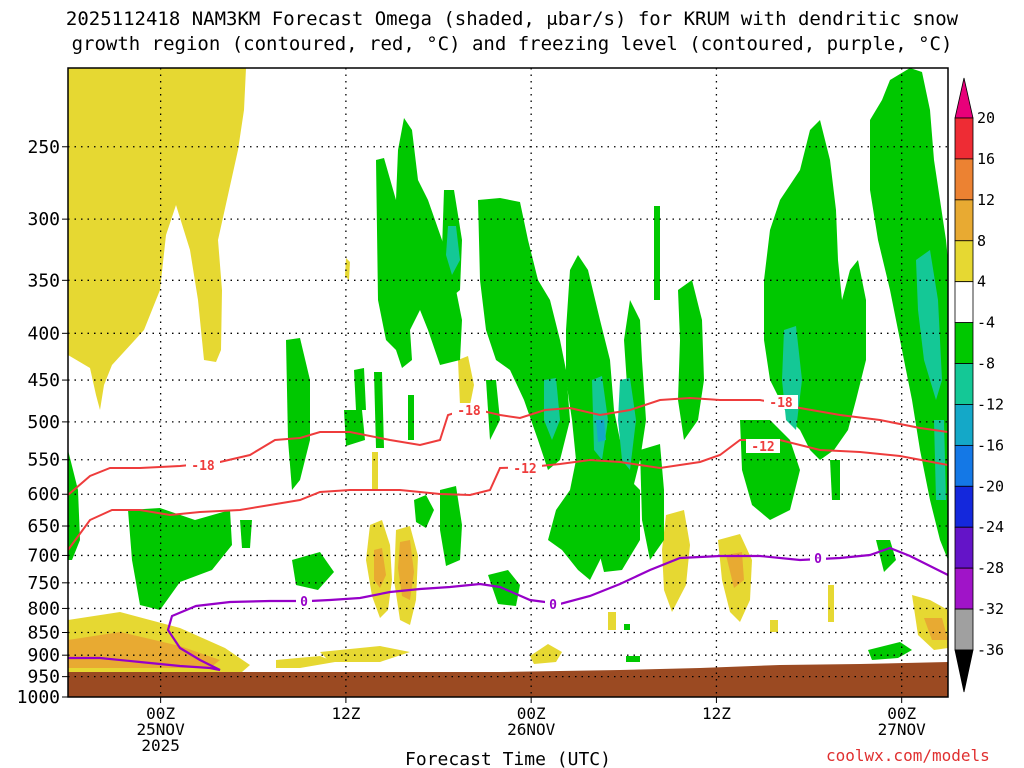 This screenshot has width=1024, height=768. I want to click on pressure-tick-label: 800, so click(43, 608).